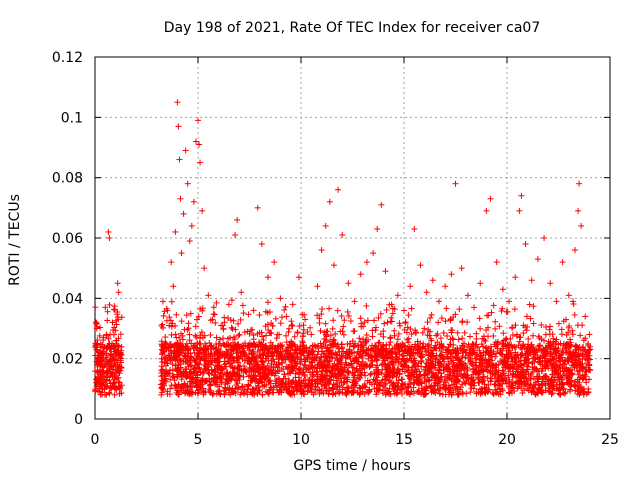  What do you see at coordinates (198, 440) in the screenshot?
I see `x-tick-label: 5` at bounding box center [198, 440].